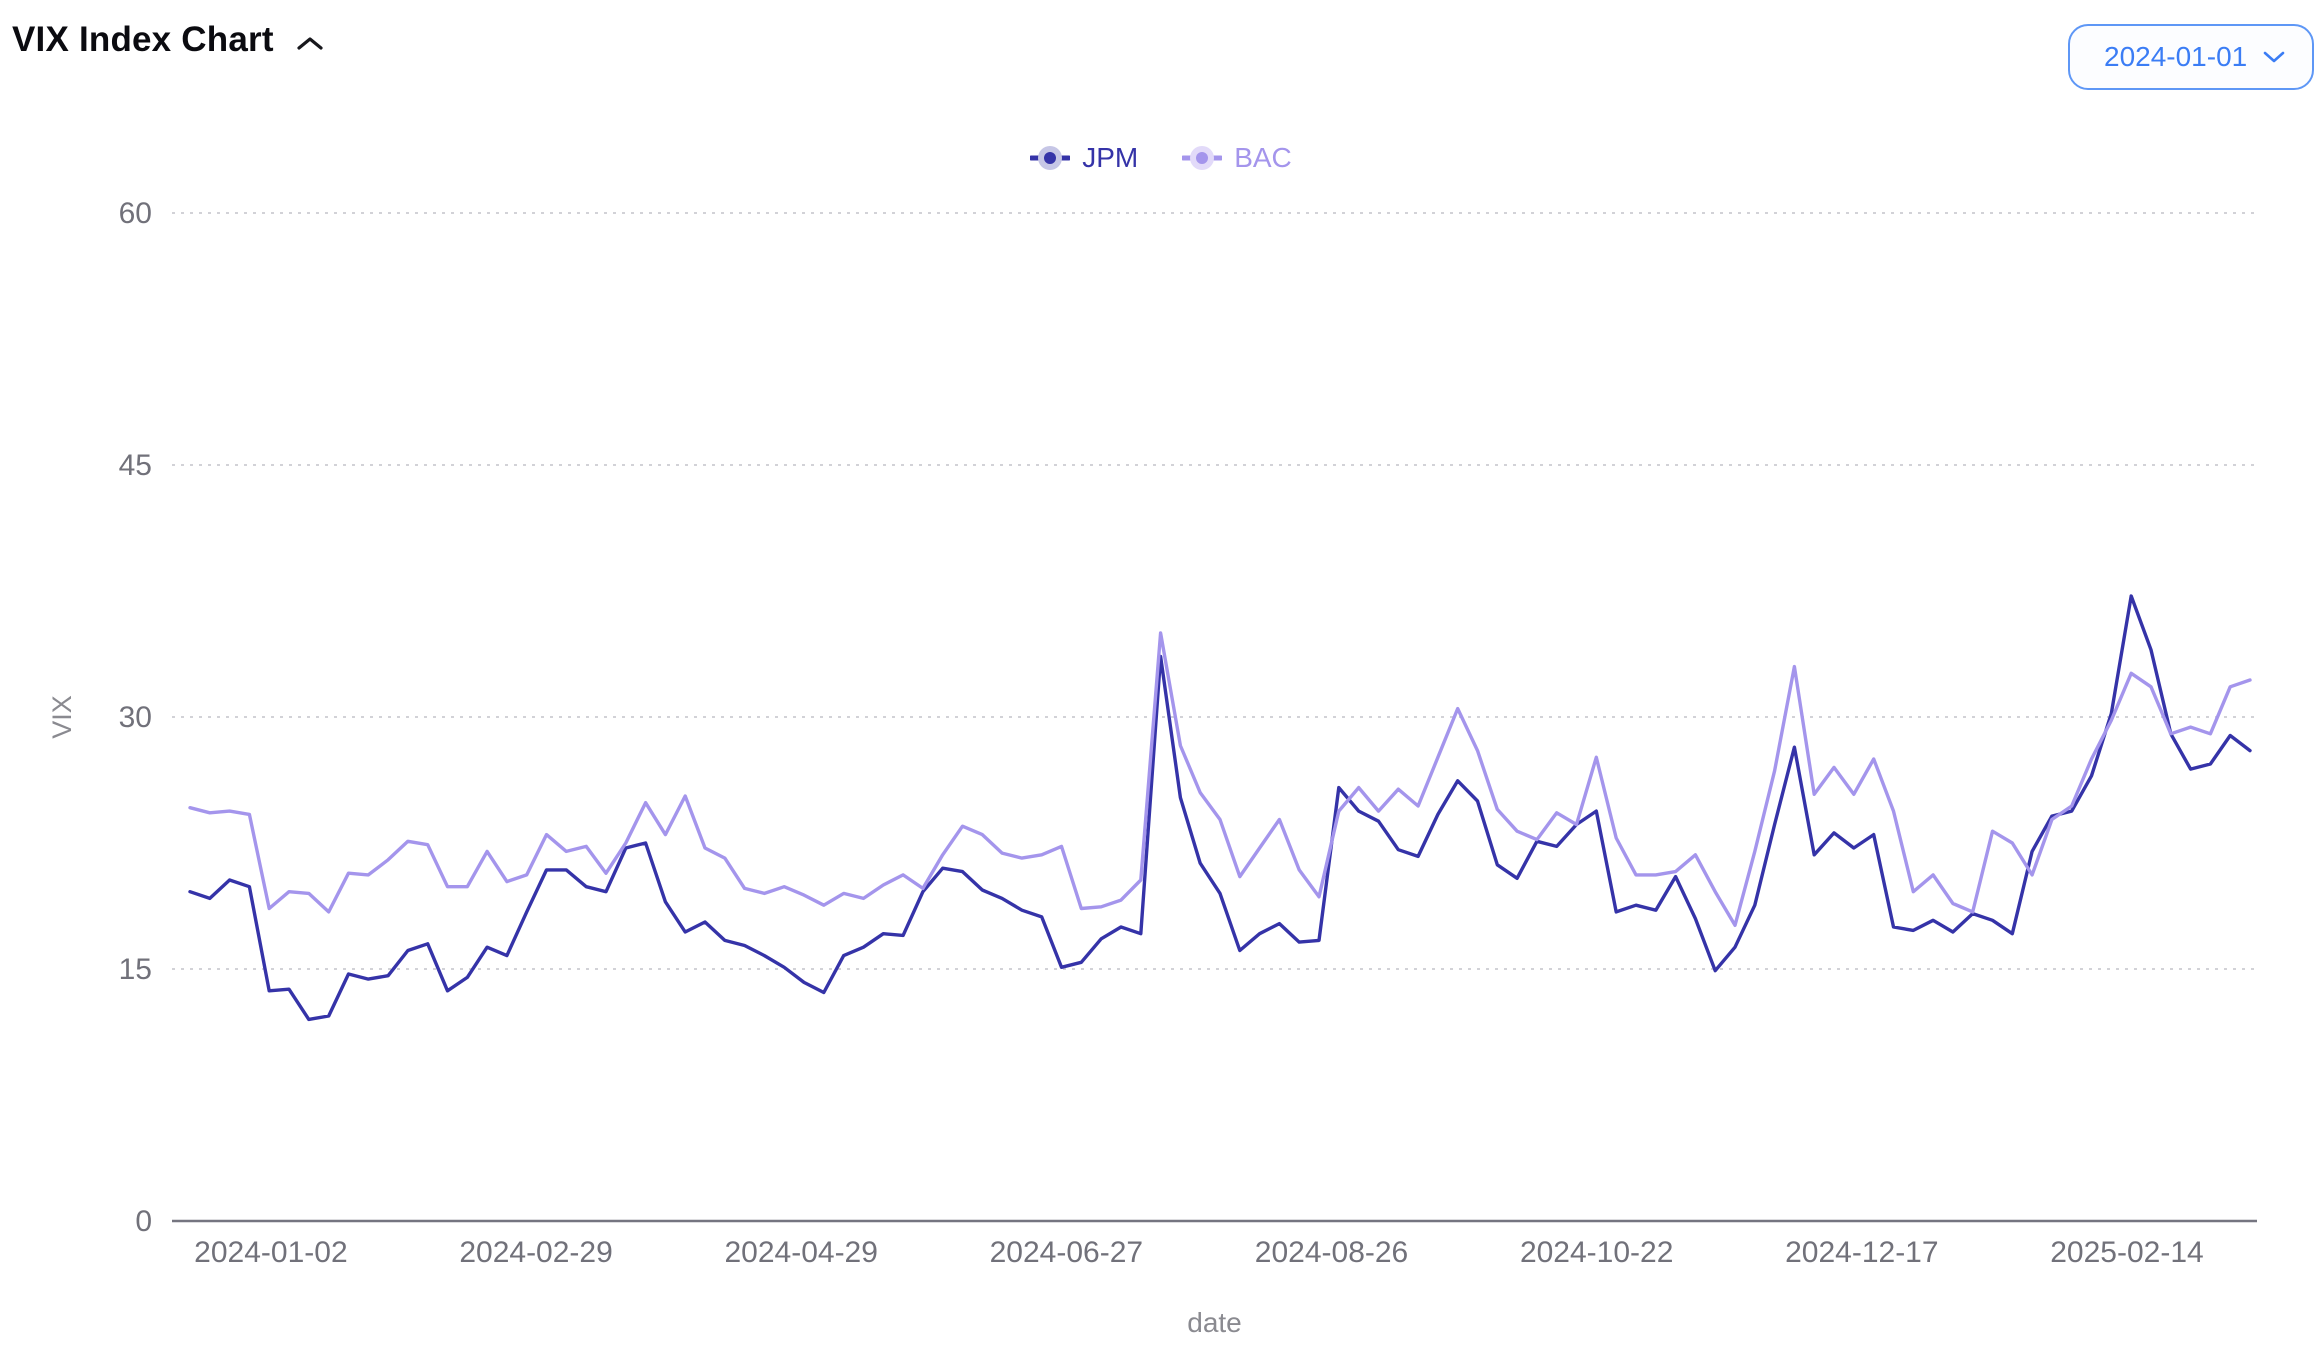 The image size is (2322, 1365). I want to click on date-select: 2024-01-01, so click(2191, 57).